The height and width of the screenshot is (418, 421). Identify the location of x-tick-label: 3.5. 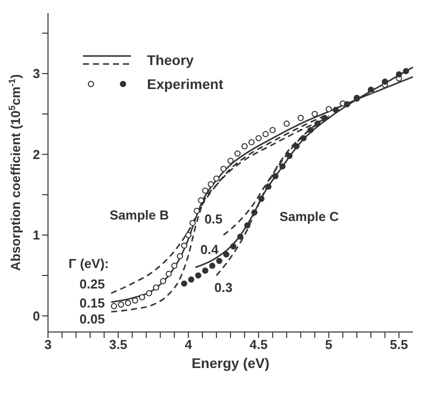
(118, 344).